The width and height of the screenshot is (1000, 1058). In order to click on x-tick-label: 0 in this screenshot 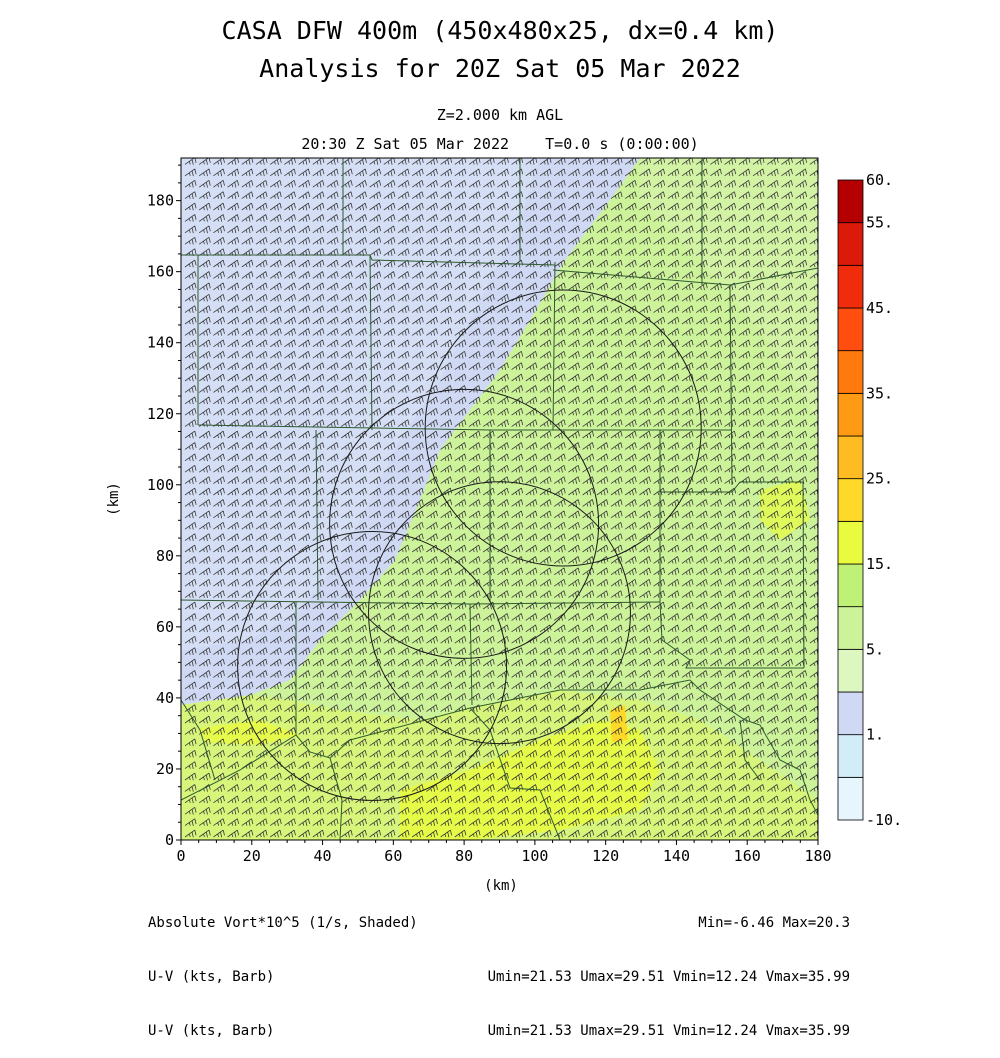, I will do `click(180, 856)`.